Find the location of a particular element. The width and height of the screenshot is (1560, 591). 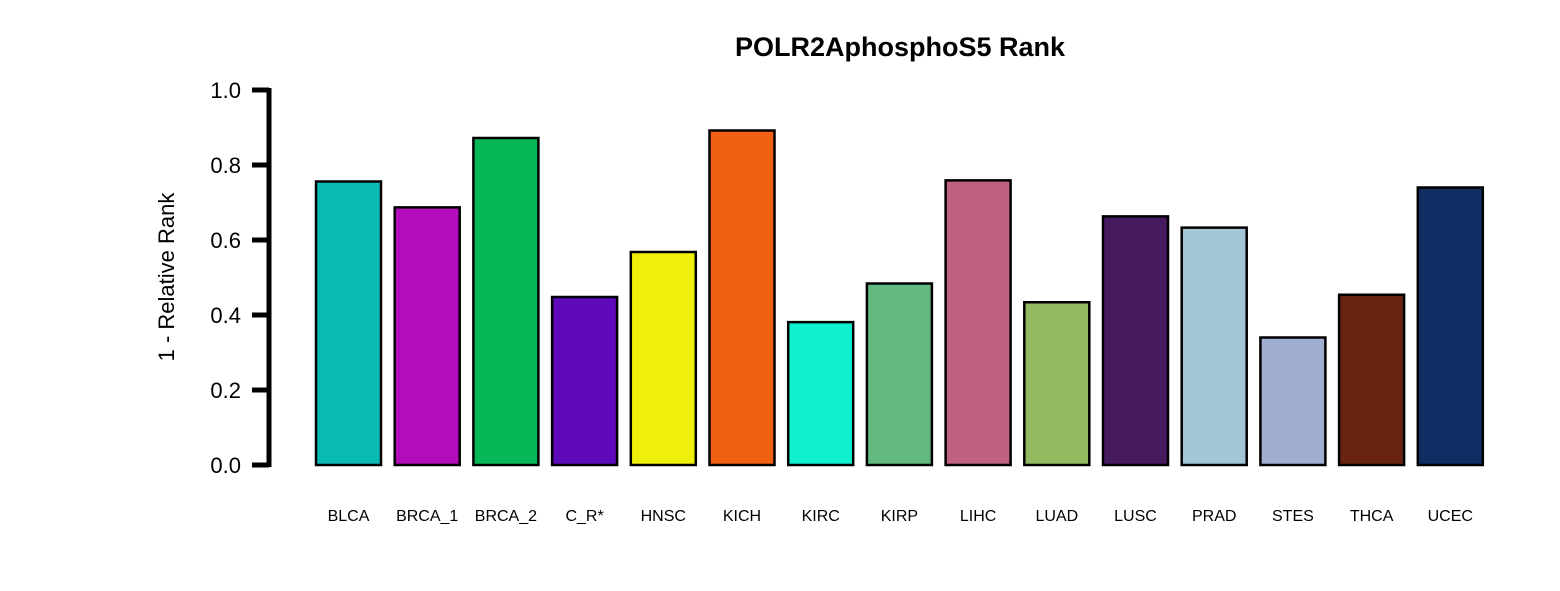

x-tick-label: LUSC is located at coordinates (1135, 516).